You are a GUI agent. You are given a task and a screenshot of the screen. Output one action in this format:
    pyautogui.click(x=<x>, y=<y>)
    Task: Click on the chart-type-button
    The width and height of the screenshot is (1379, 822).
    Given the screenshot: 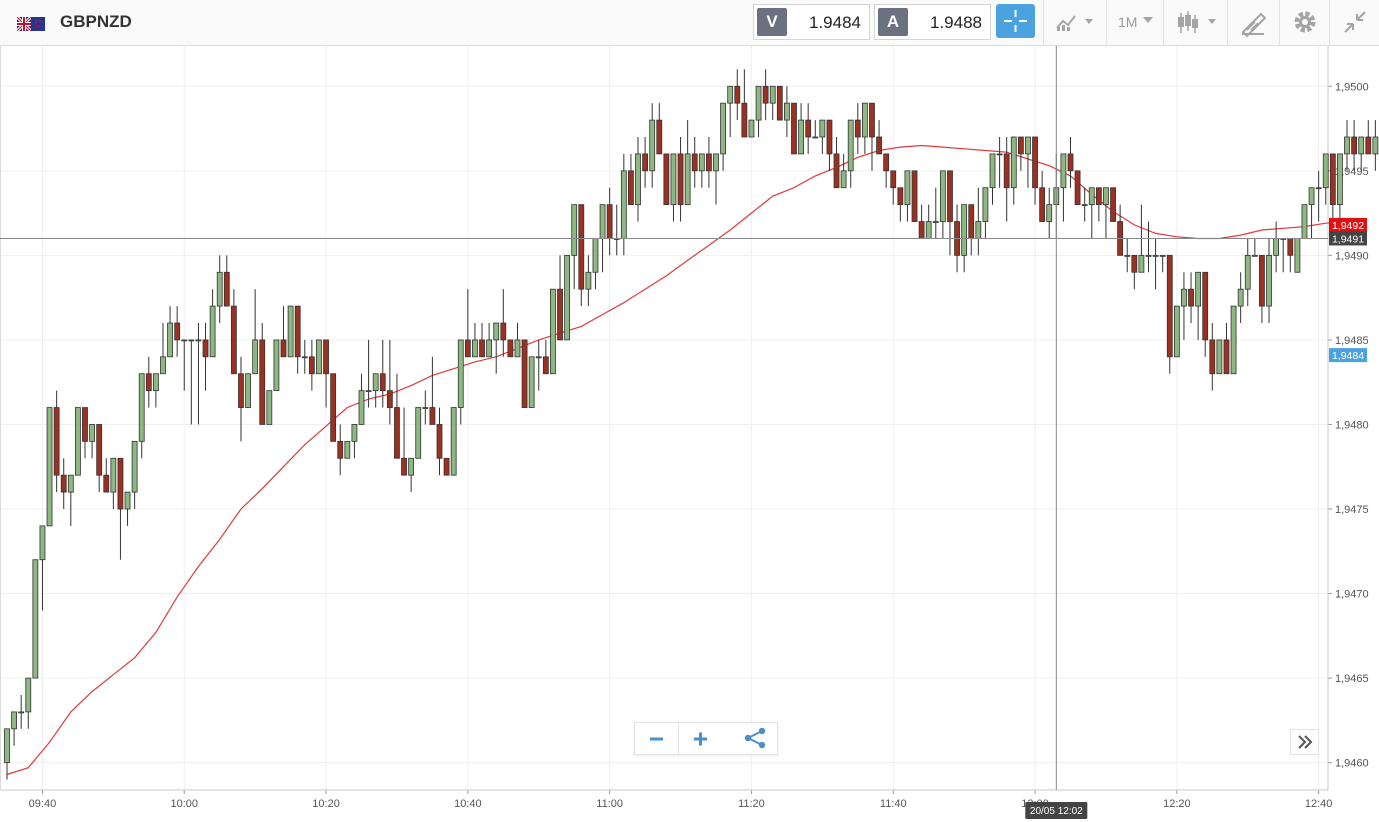 What is the action you would take?
    pyautogui.click(x=1195, y=22)
    